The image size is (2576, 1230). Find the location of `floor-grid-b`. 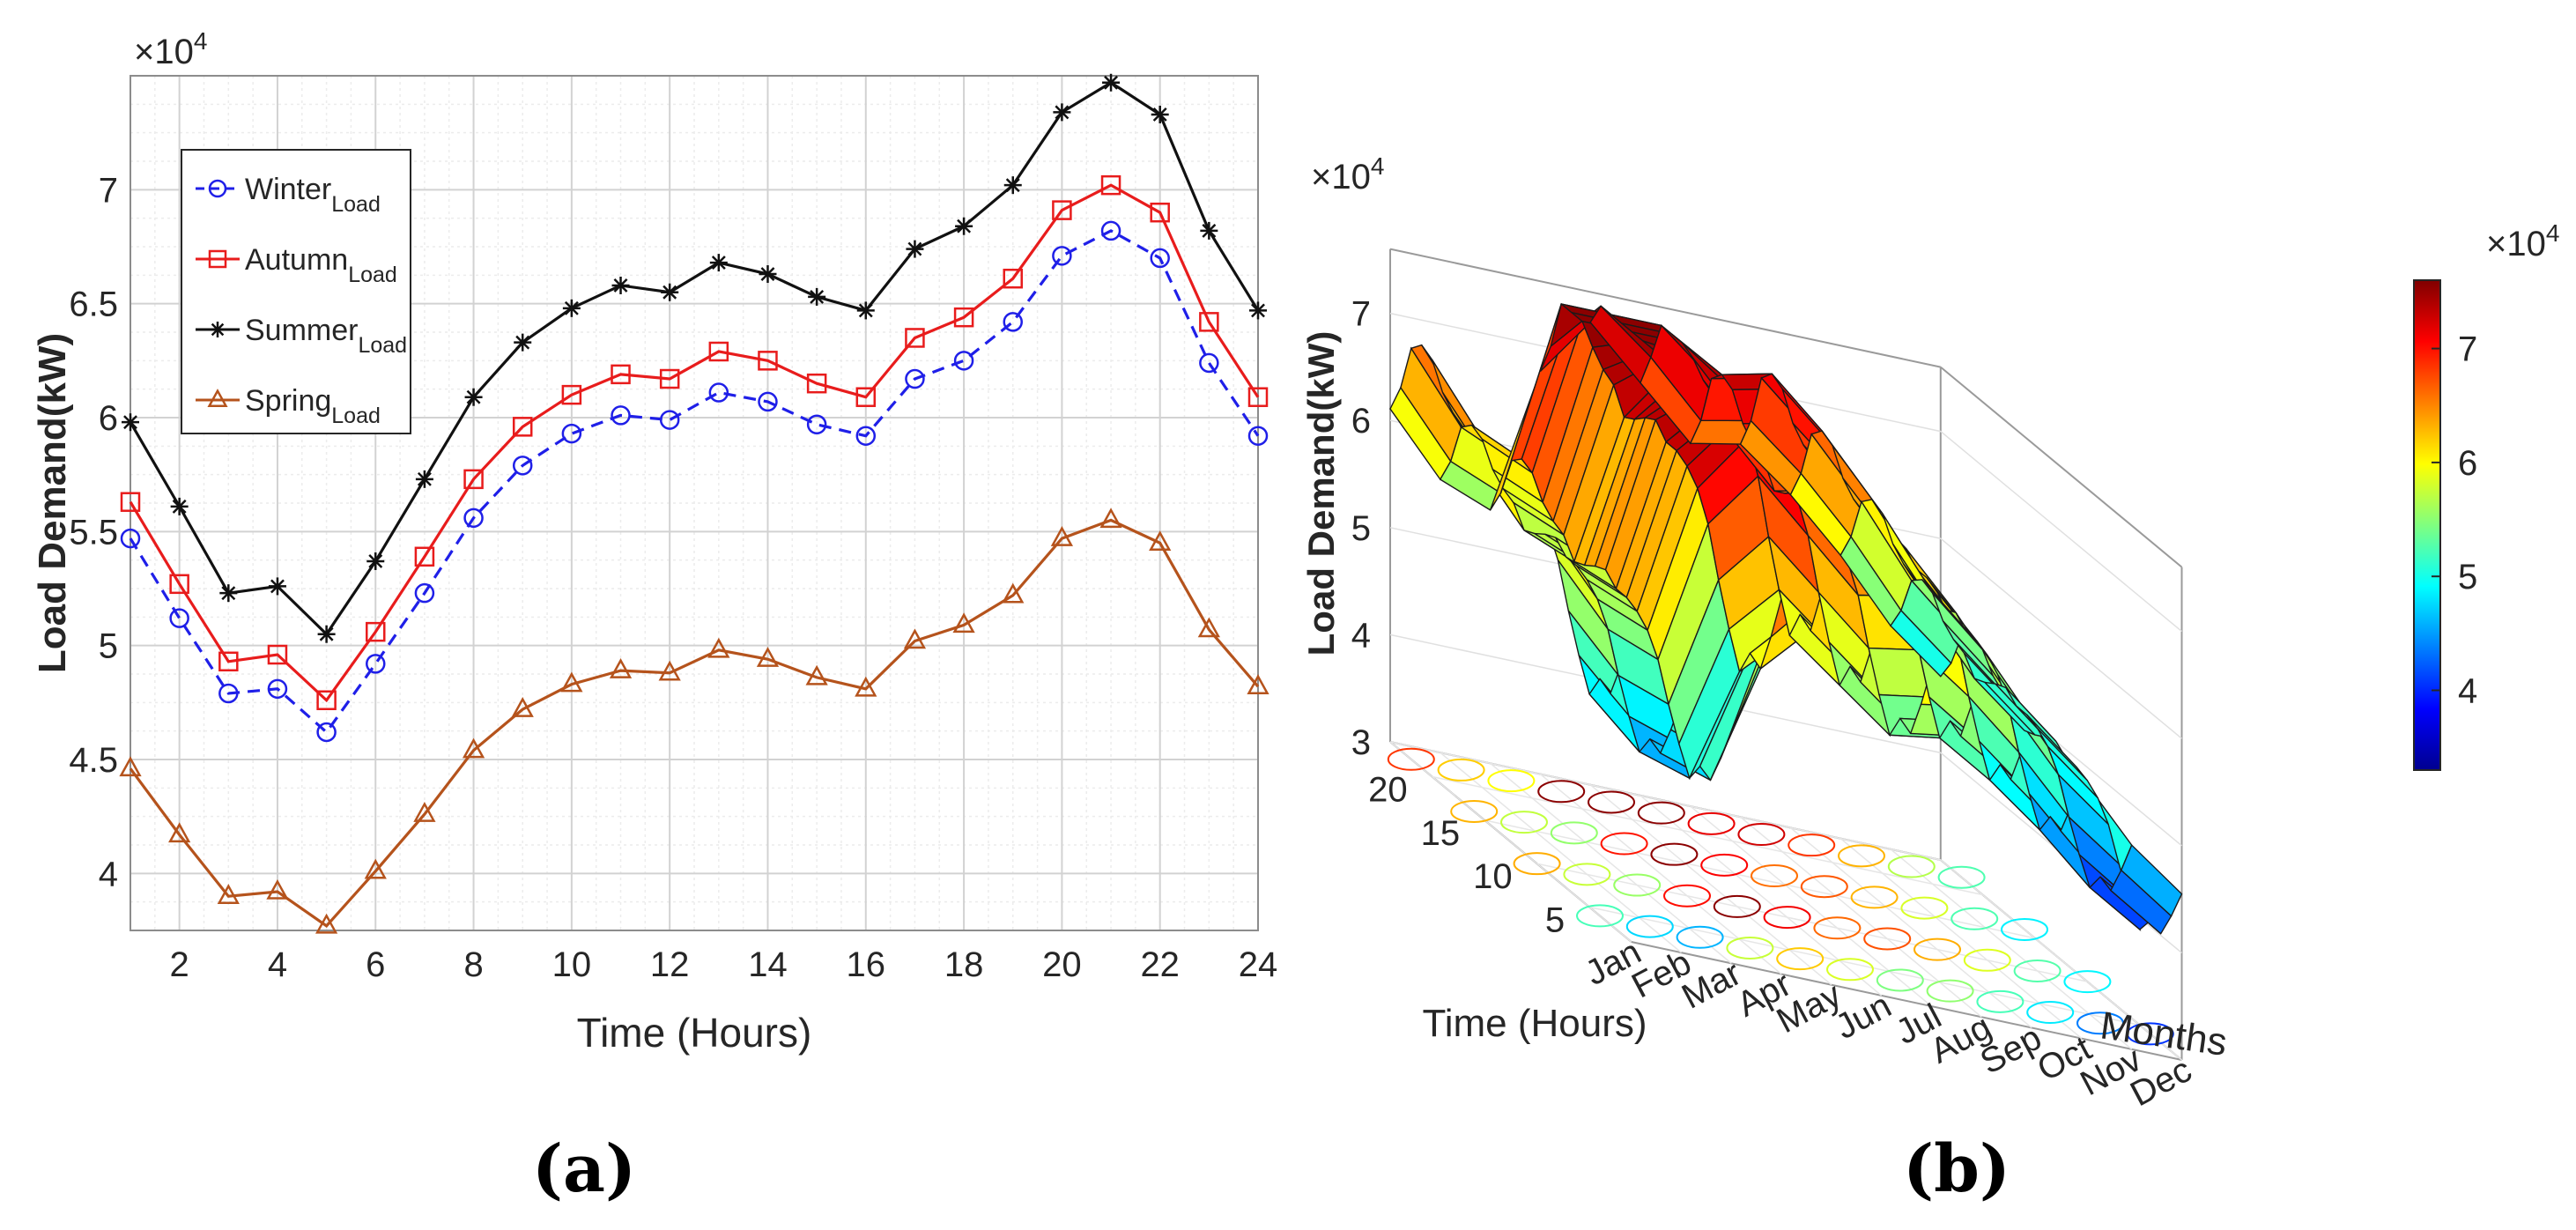

floor-grid-b is located at coordinates (1785, 901).